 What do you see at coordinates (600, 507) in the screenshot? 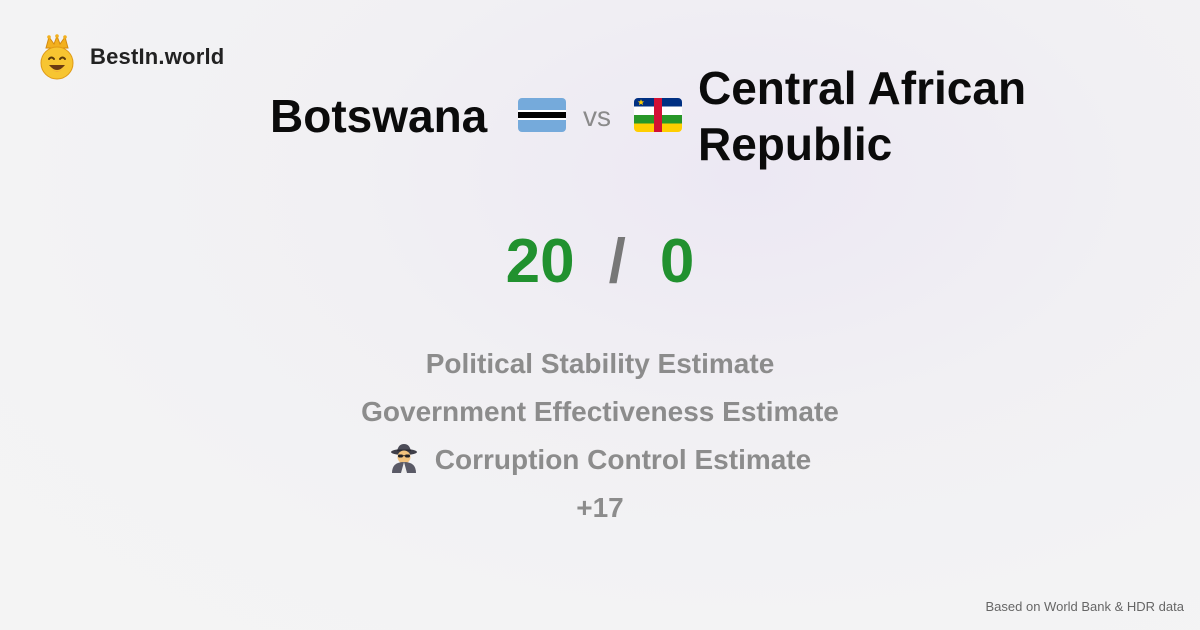
I see `more-metrics-count: +17` at bounding box center [600, 507].